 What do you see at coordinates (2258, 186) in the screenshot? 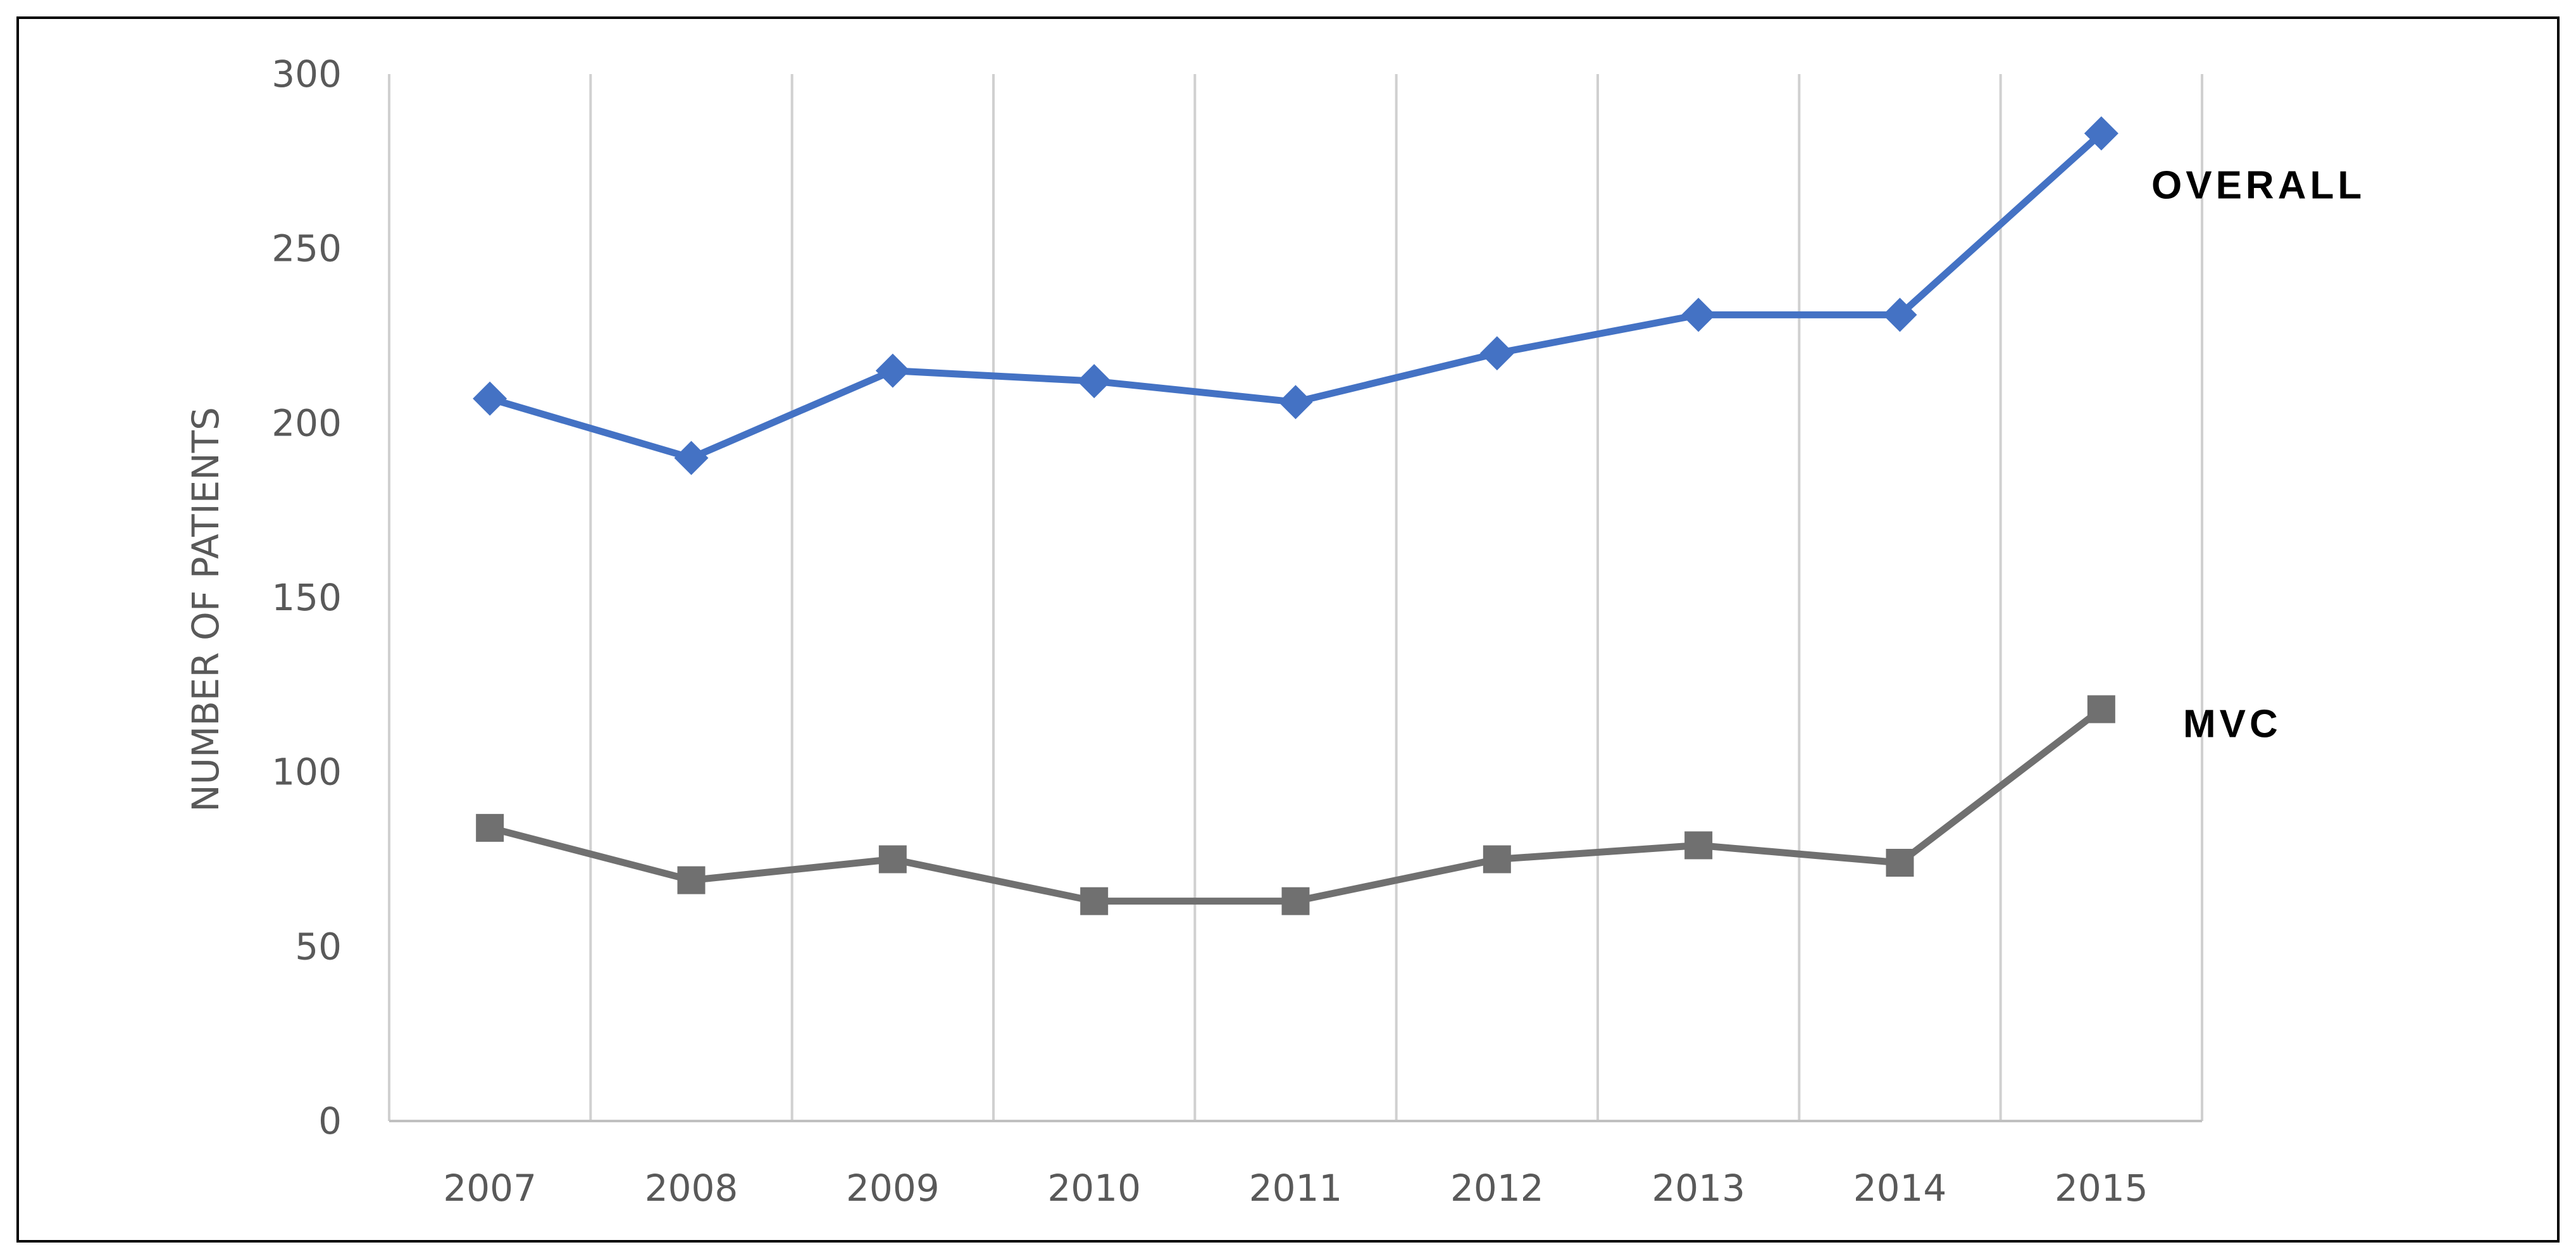
I see `series-label-overall: OVERALL` at bounding box center [2258, 186].